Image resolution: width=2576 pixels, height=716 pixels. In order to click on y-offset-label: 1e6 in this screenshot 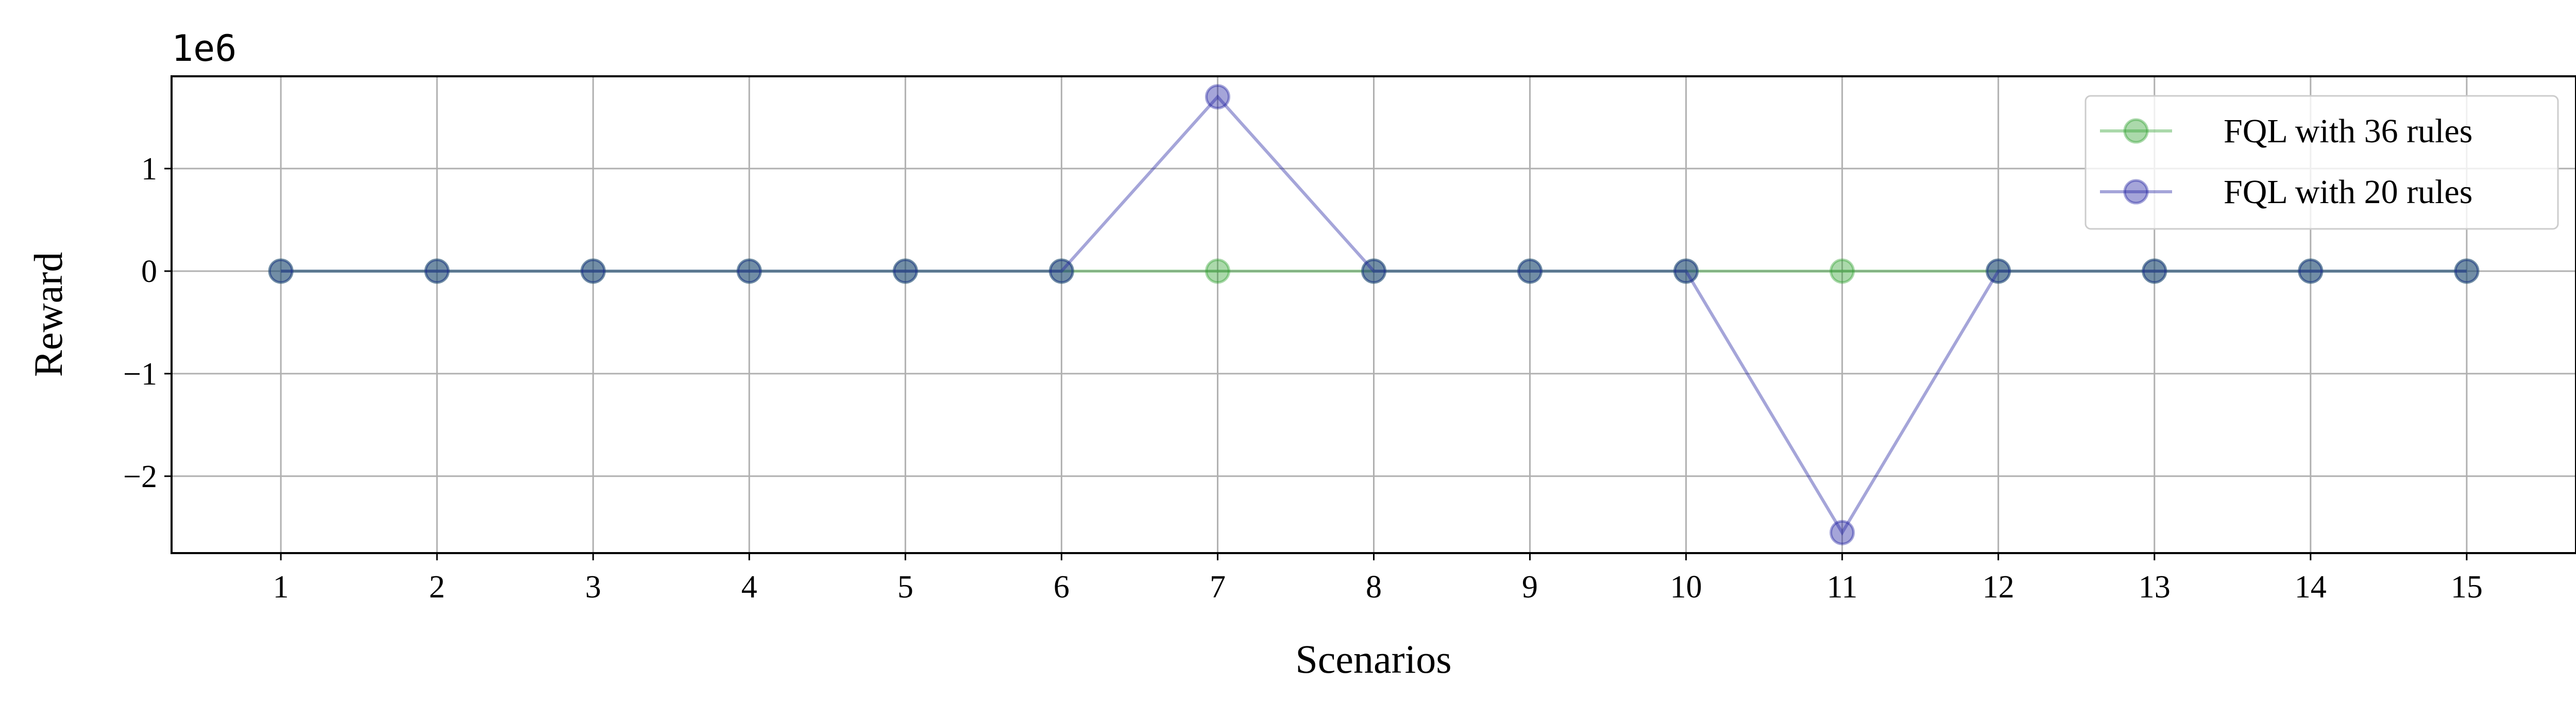, I will do `click(204, 48)`.